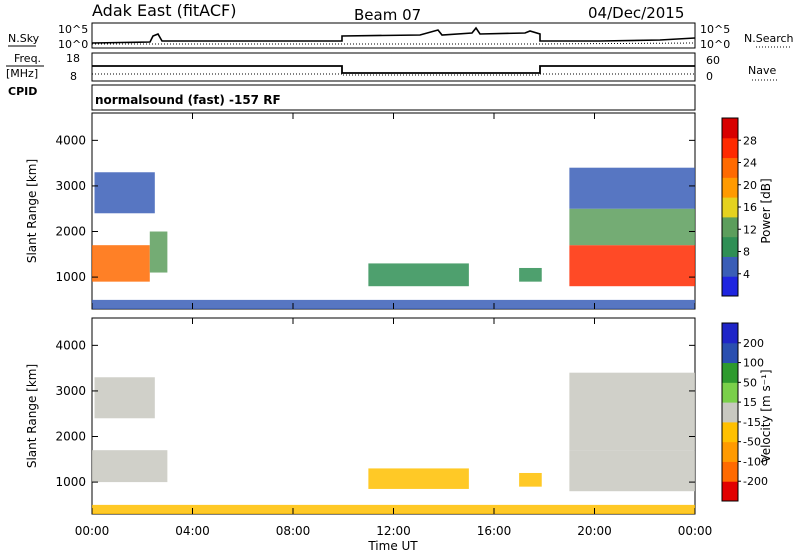 The width and height of the screenshot is (800, 554). Describe the element at coordinates (753, 343) in the screenshot. I see `colorbar-tick-label: 200` at that location.